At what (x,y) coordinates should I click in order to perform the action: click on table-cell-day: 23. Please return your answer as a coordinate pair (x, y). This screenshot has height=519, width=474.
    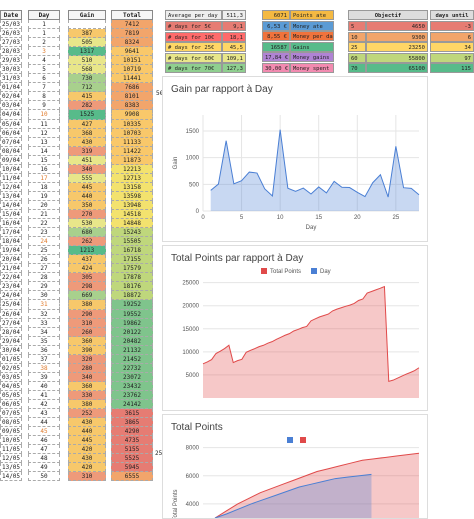
    Looking at the image, I should click on (44, 233).